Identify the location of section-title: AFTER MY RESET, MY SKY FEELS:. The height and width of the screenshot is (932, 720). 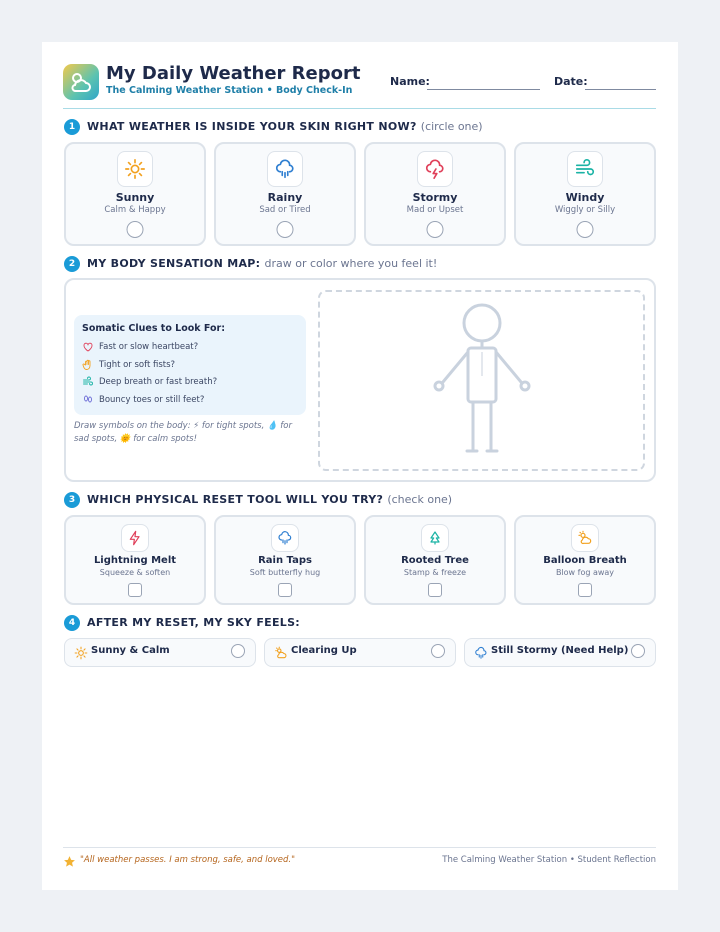
(193, 622).